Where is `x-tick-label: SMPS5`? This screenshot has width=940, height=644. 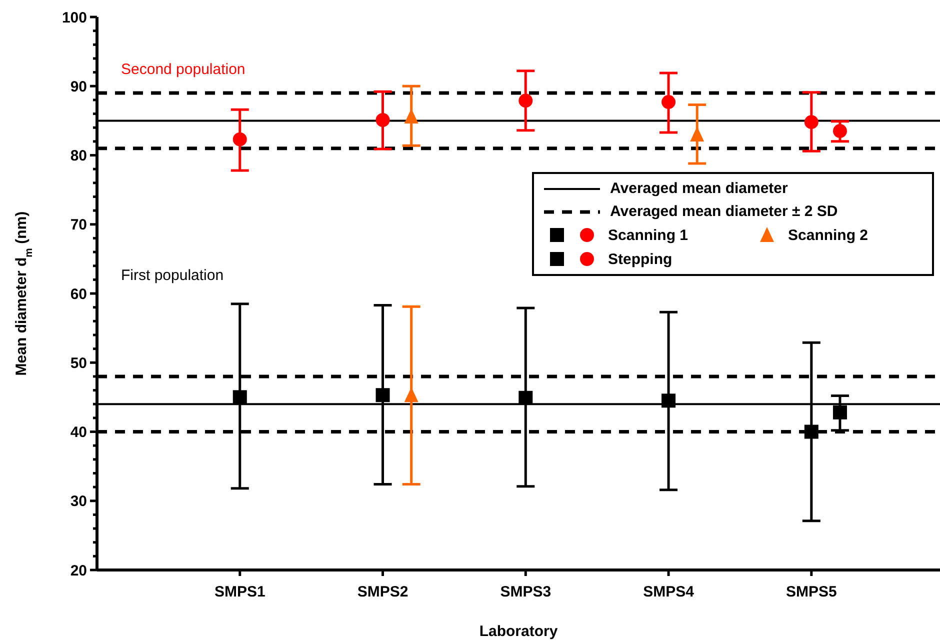 x-tick-label: SMPS5 is located at coordinates (811, 592).